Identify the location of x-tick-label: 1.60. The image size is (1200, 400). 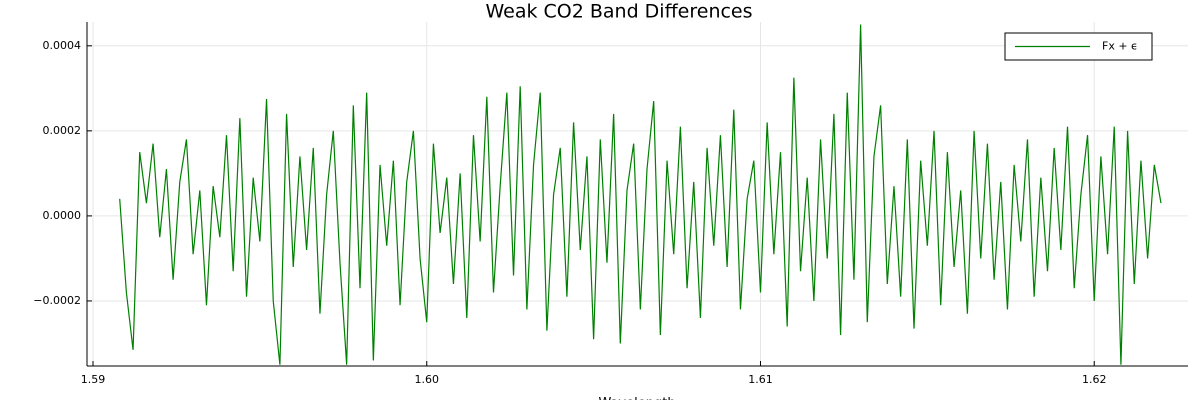
(426, 379).